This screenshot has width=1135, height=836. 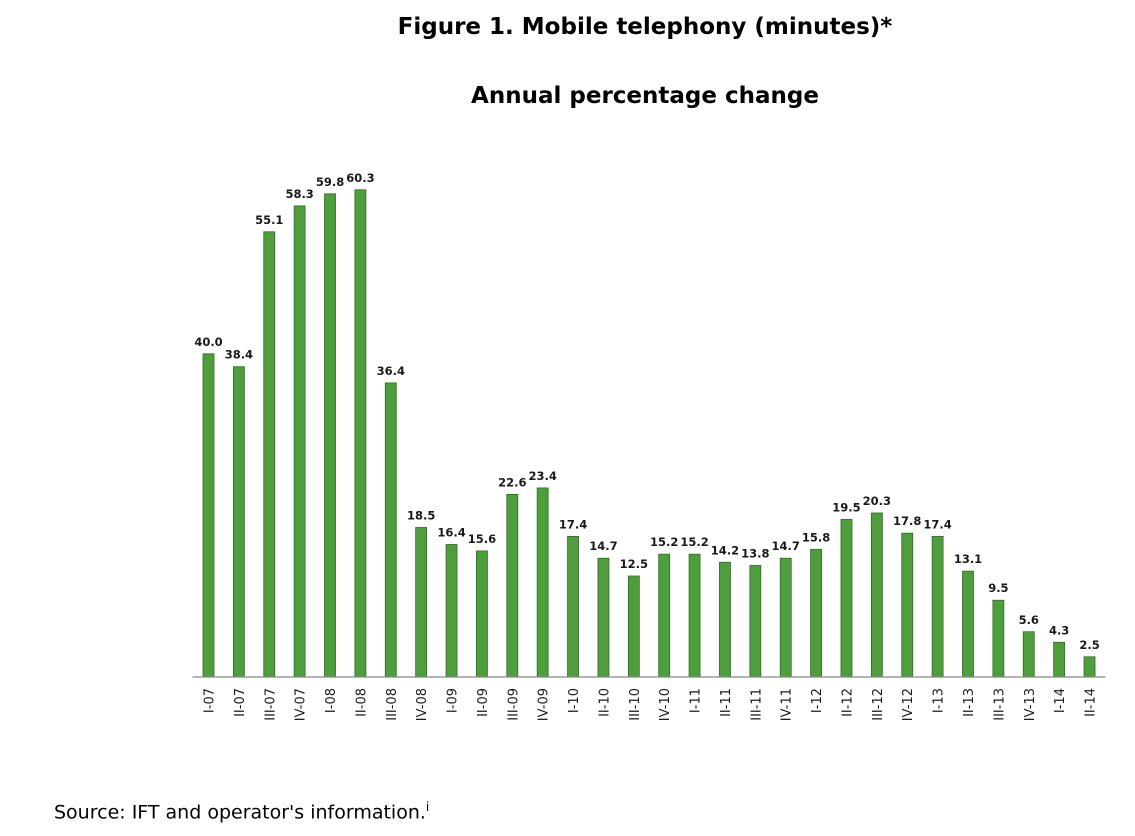 What do you see at coordinates (210, 700) in the screenshot?
I see `x-tick-label: I-07` at bounding box center [210, 700].